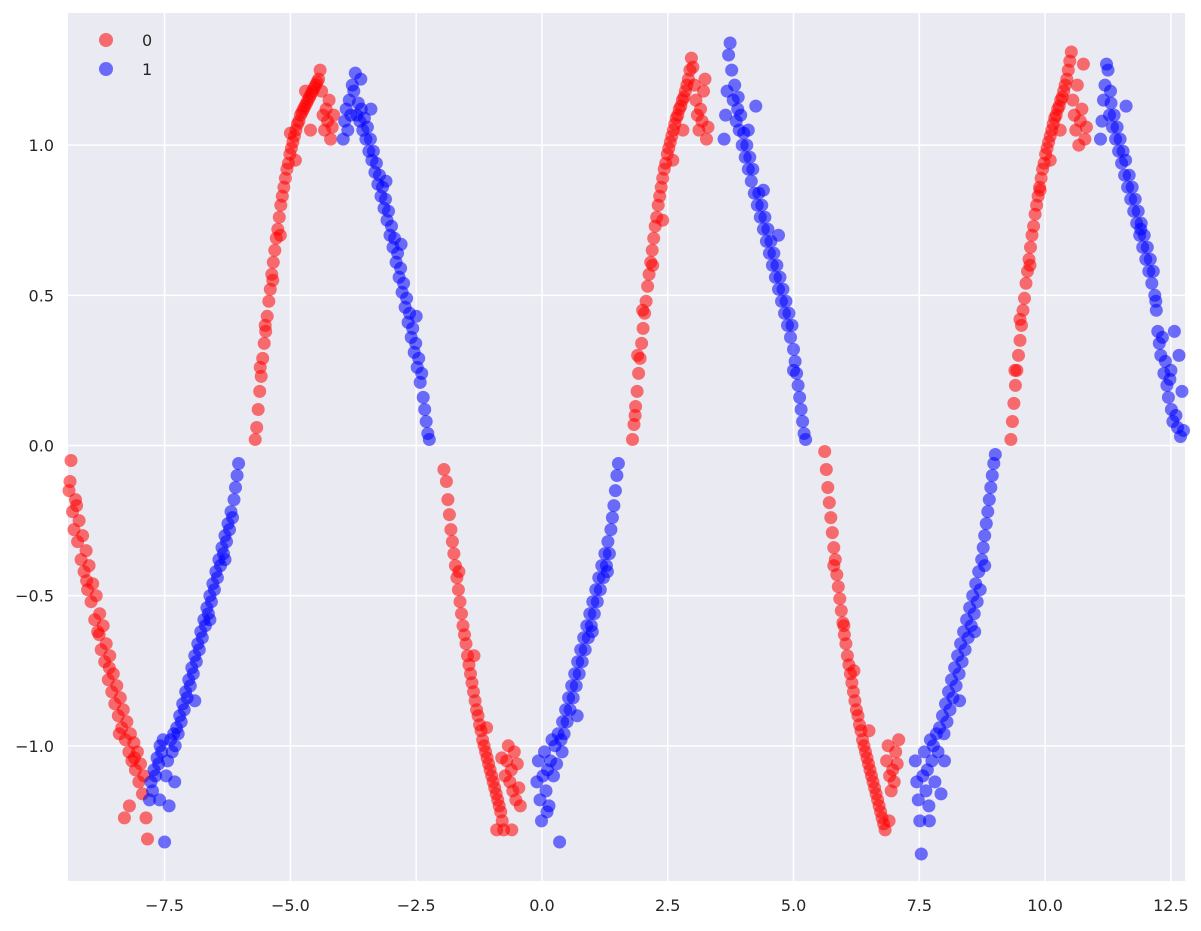 The height and width of the screenshot is (931, 1201). Describe the element at coordinates (667, 905) in the screenshot. I see `x-tick-label: 2.5` at that location.